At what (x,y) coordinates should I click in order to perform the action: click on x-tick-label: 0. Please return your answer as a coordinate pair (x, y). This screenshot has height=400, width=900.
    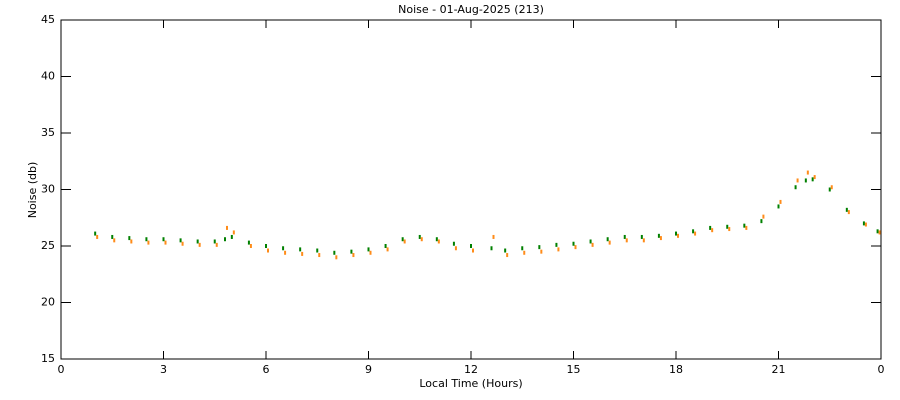
    Looking at the image, I should click on (61, 369).